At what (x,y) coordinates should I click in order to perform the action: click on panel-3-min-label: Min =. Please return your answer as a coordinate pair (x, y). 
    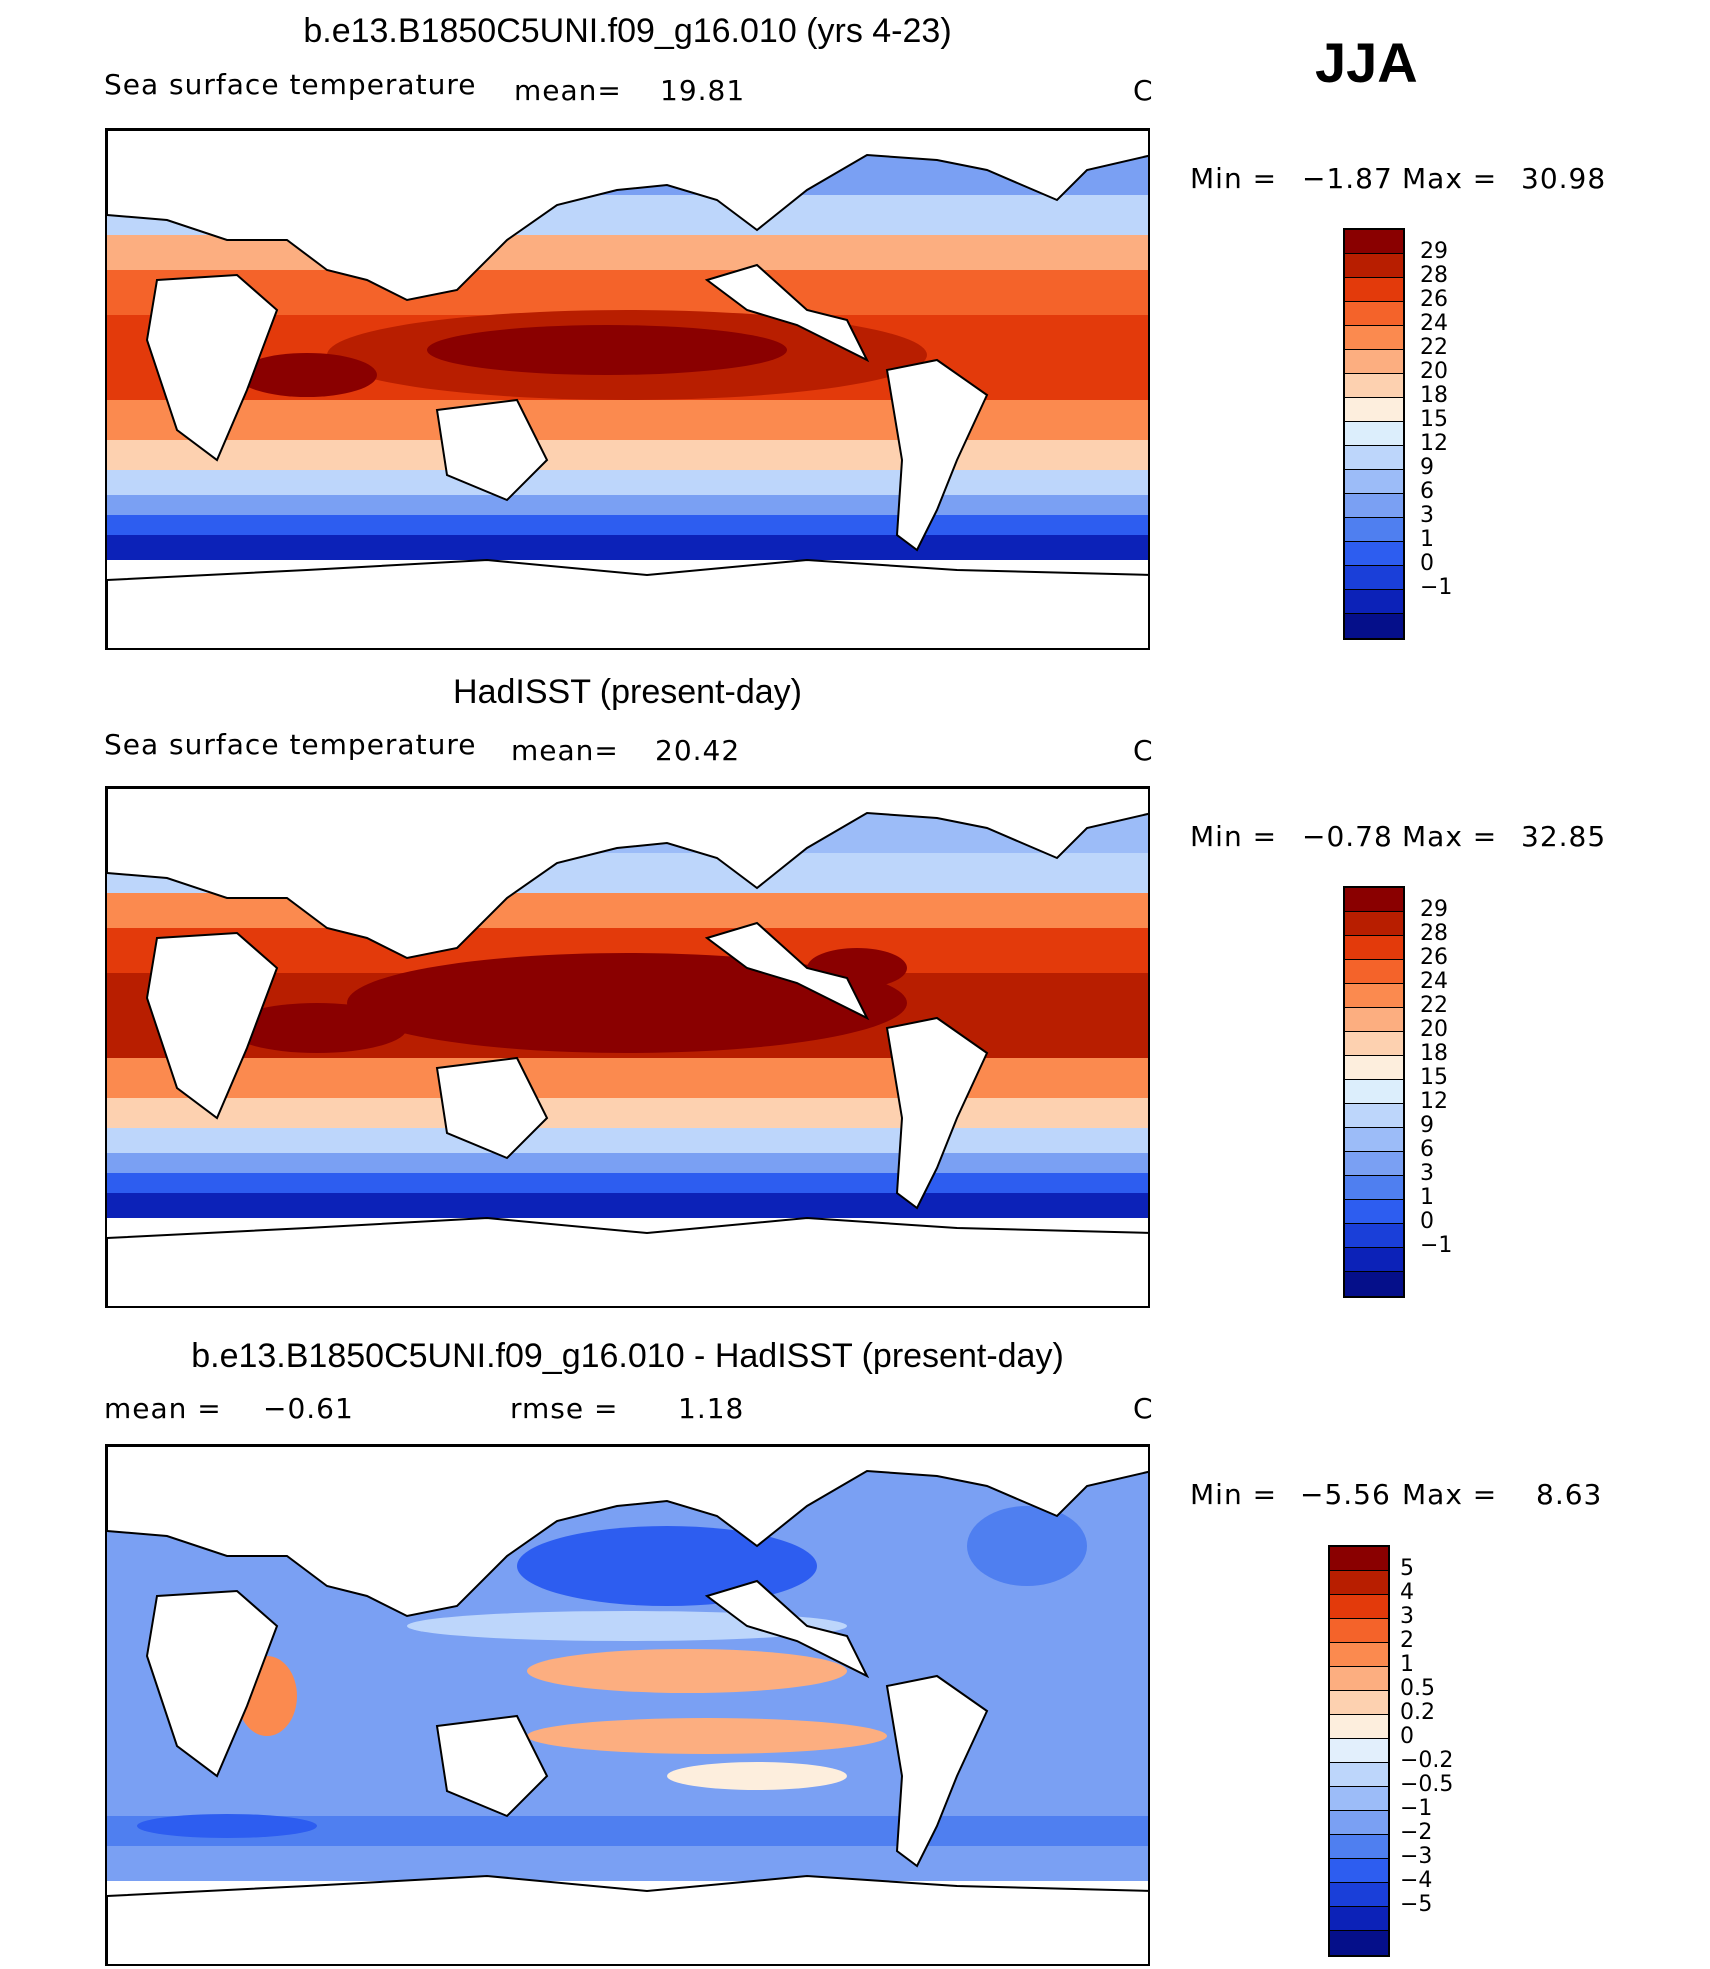
    Looking at the image, I should click on (1234, 1494).